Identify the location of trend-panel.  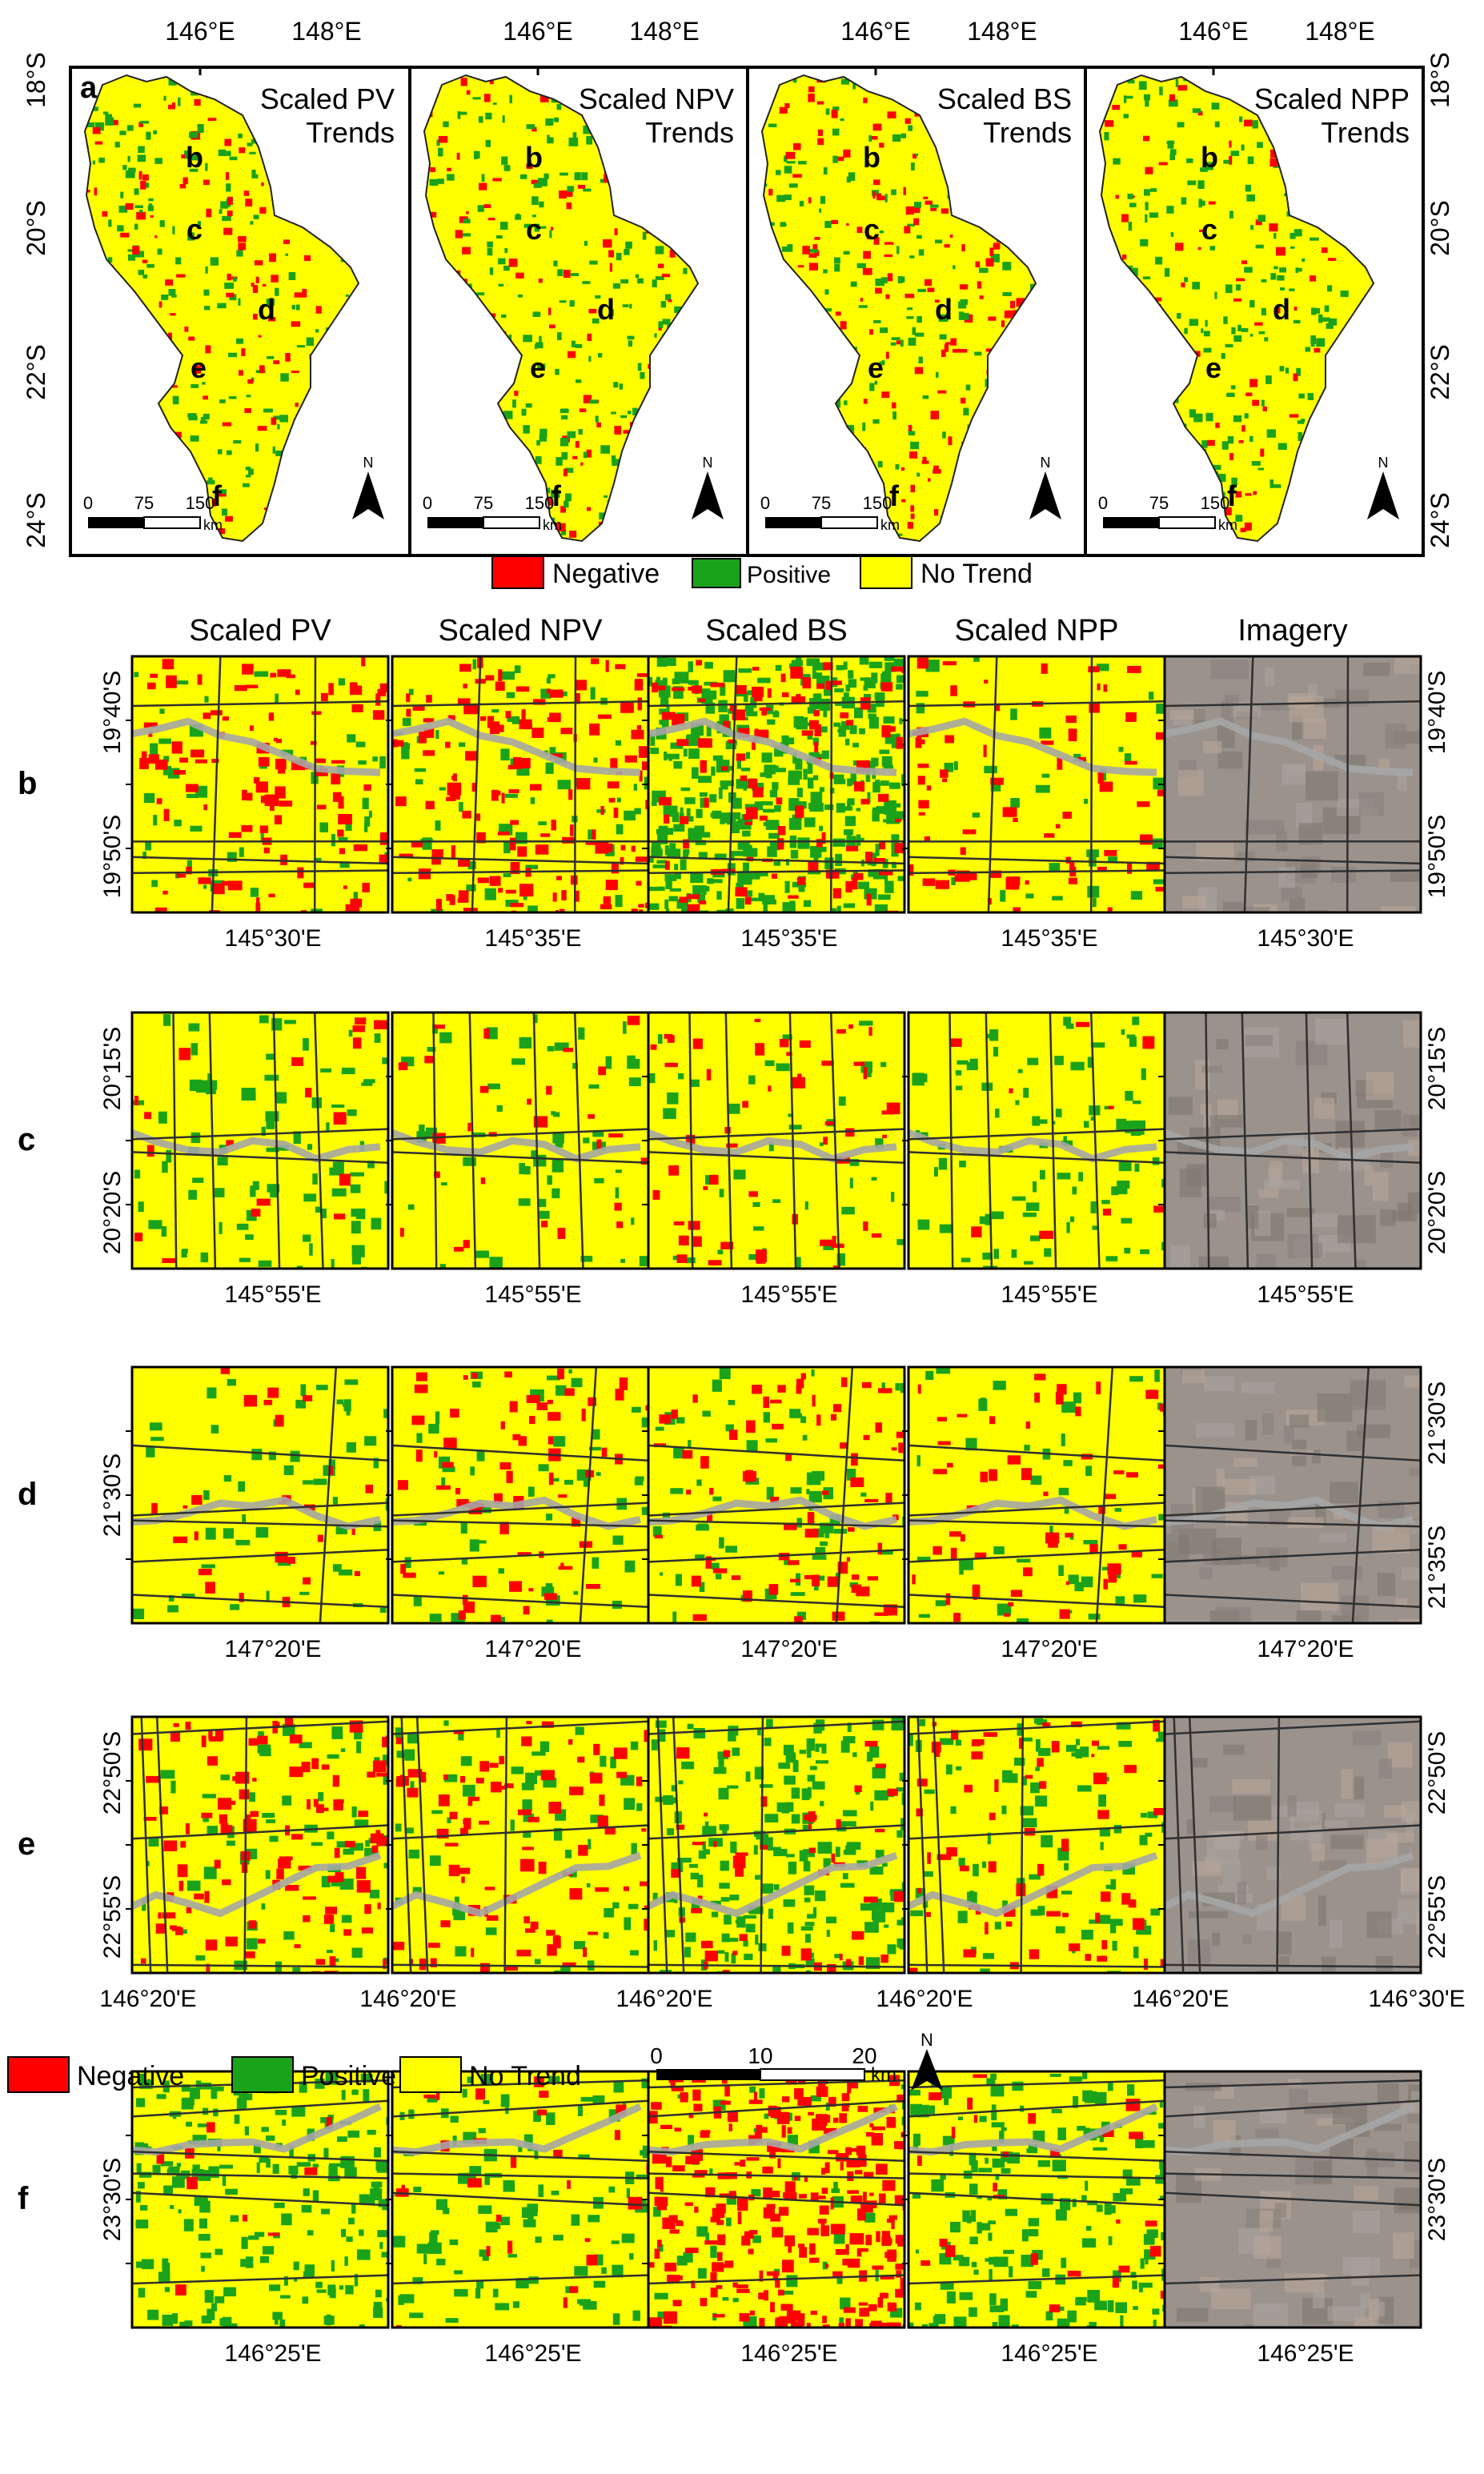
(258, 1845).